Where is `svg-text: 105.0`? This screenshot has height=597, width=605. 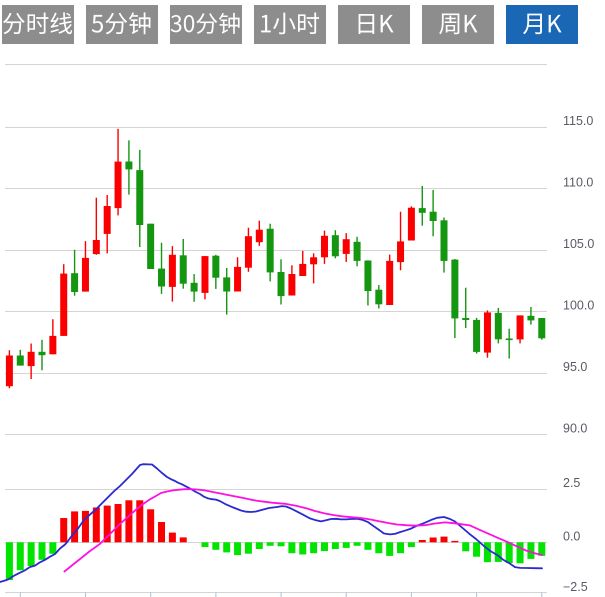
svg-text: 105.0 is located at coordinates (578, 244).